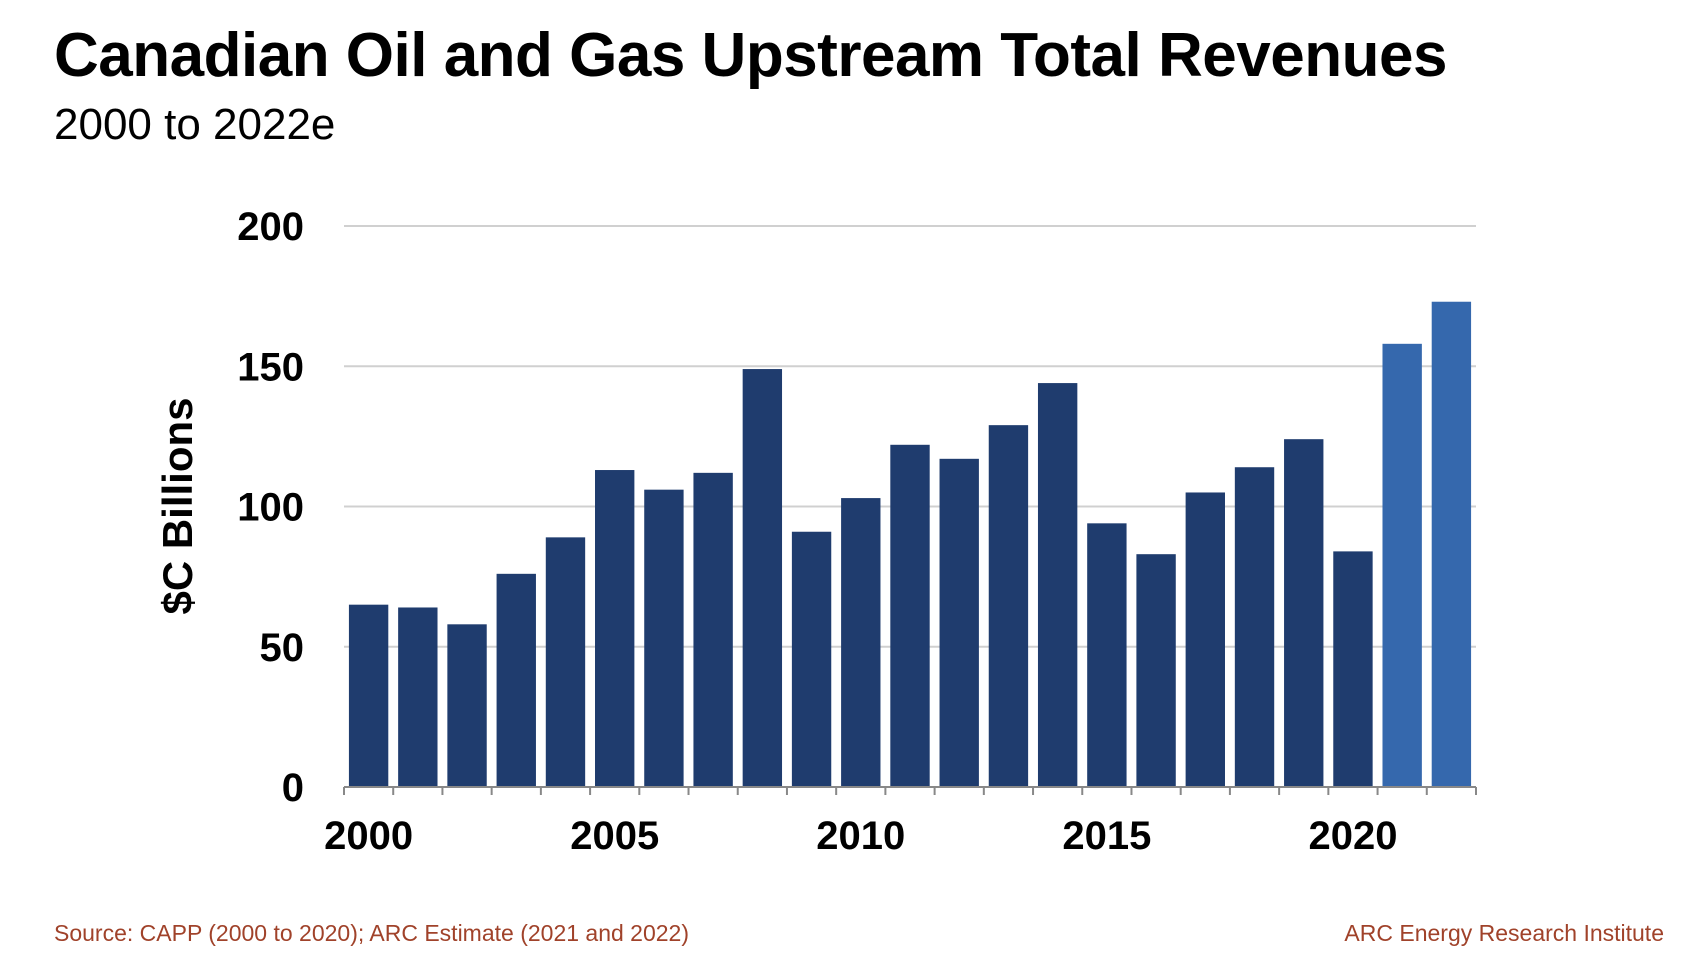 Image resolution: width=1700 pixels, height=960 pixels. I want to click on chart-subtitle: 2000 to 2022e, so click(195, 124).